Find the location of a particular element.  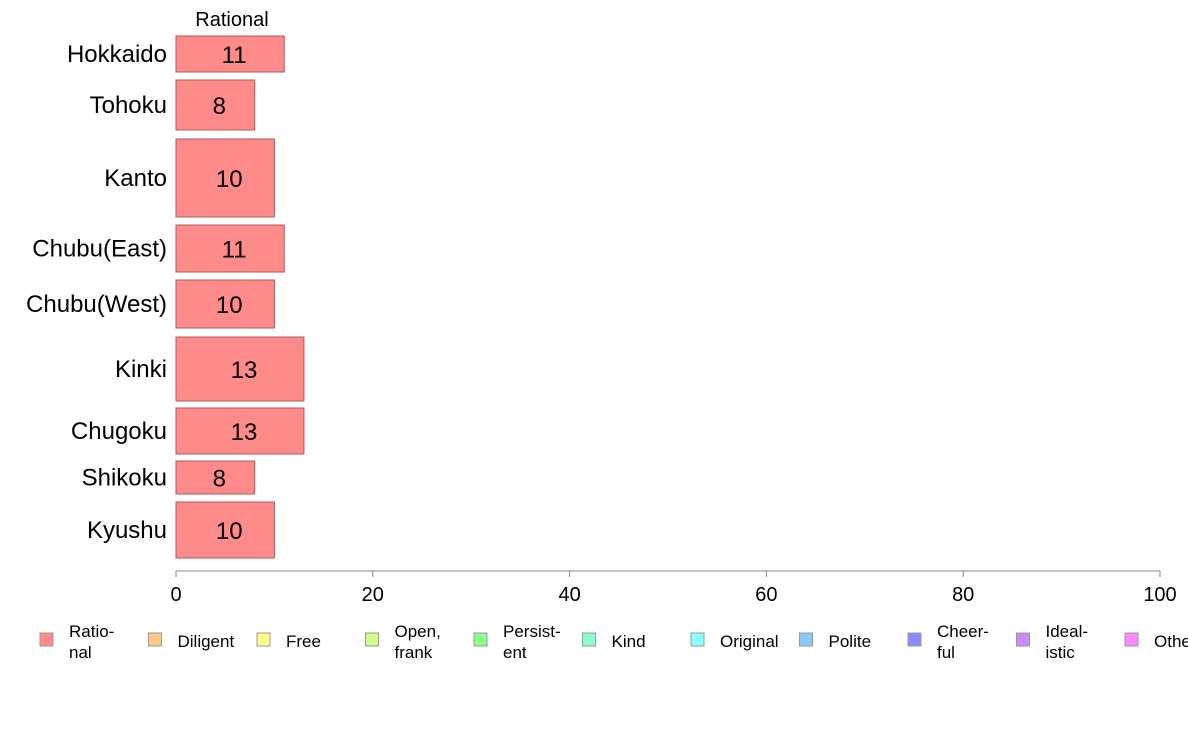

category-label: Shikoku is located at coordinates (124, 478).